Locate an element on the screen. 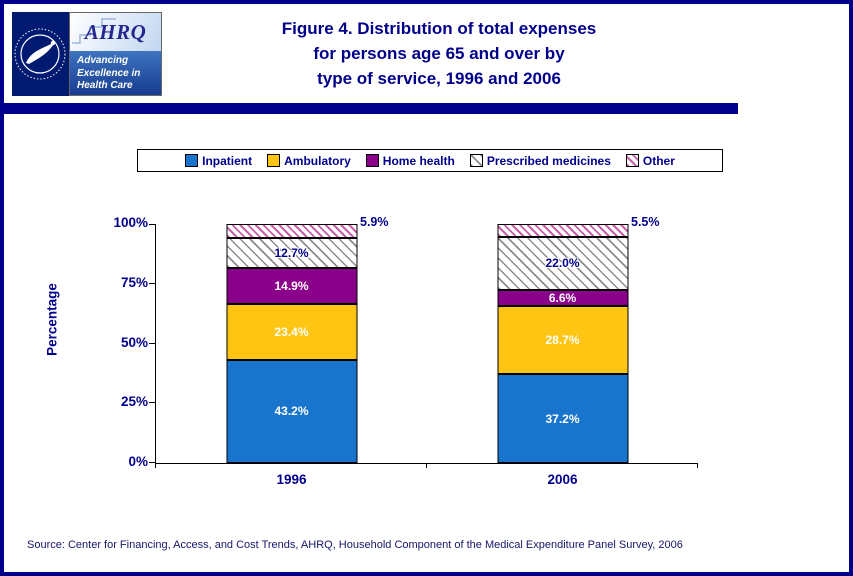 The height and width of the screenshot is (576, 853). value-label: 37.2% is located at coordinates (562, 418).